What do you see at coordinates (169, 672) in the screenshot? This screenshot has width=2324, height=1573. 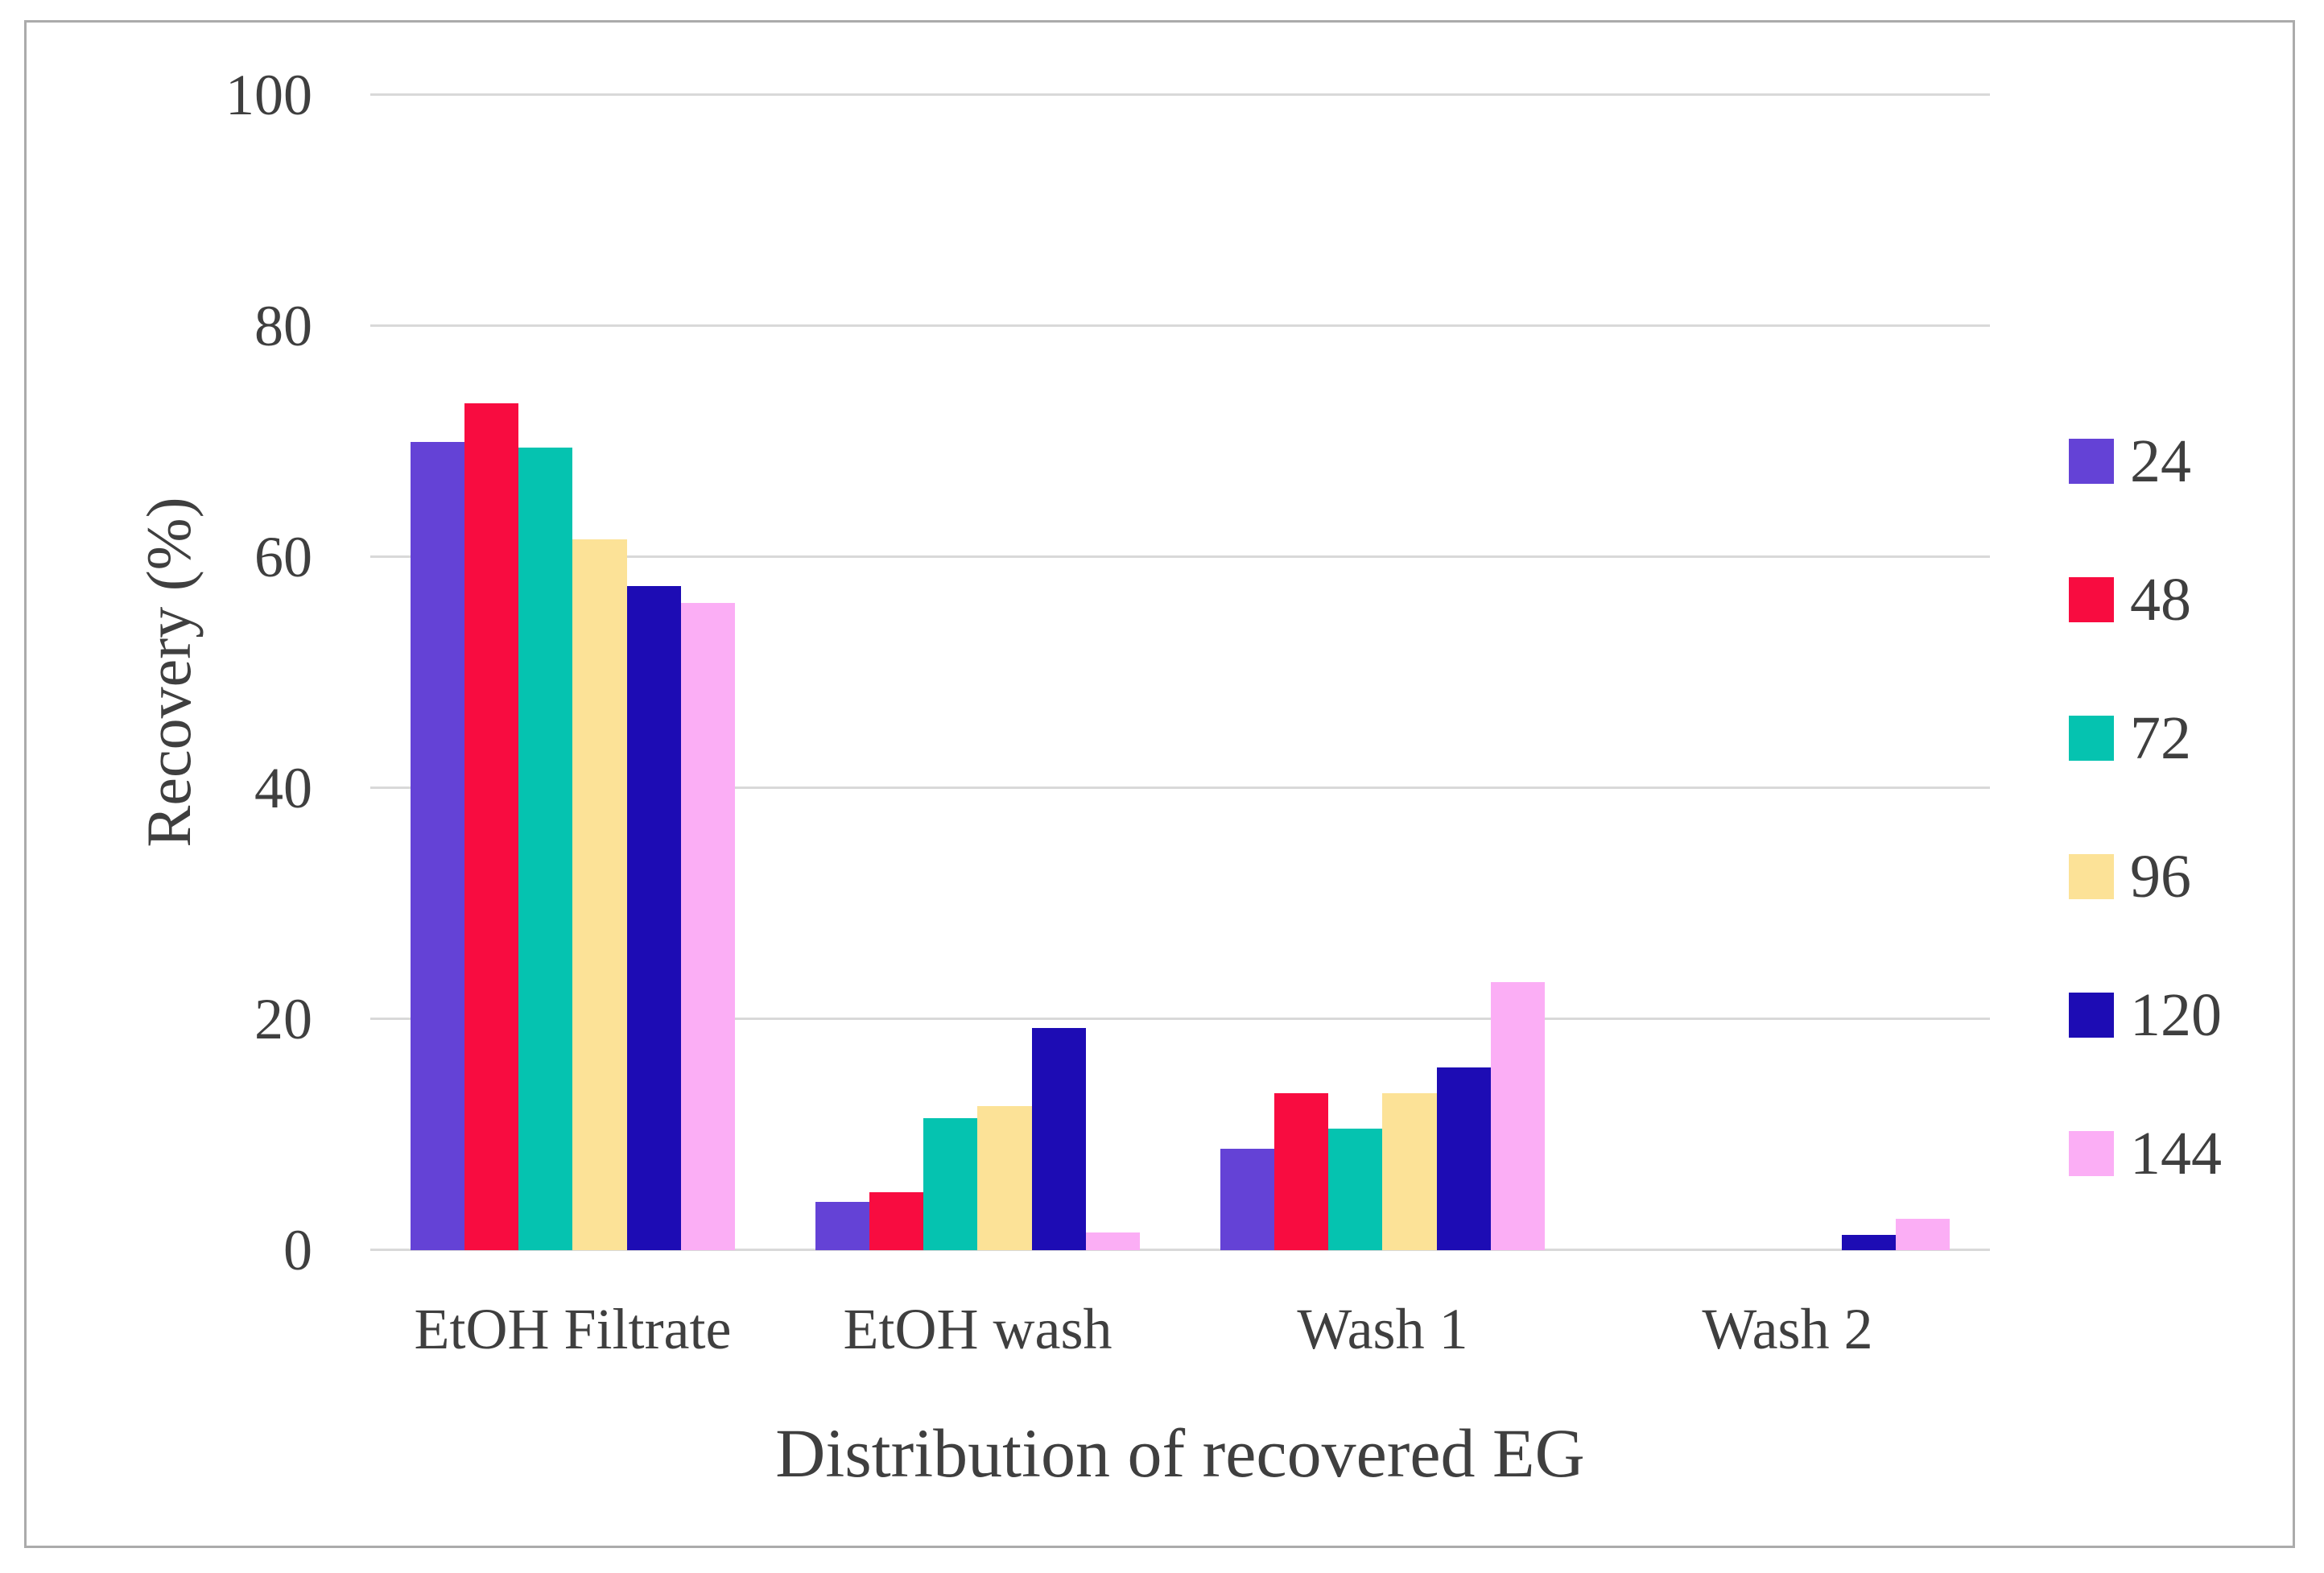 I see `y-axis-title: Recovery (%)` at bounding box center [169, 672].